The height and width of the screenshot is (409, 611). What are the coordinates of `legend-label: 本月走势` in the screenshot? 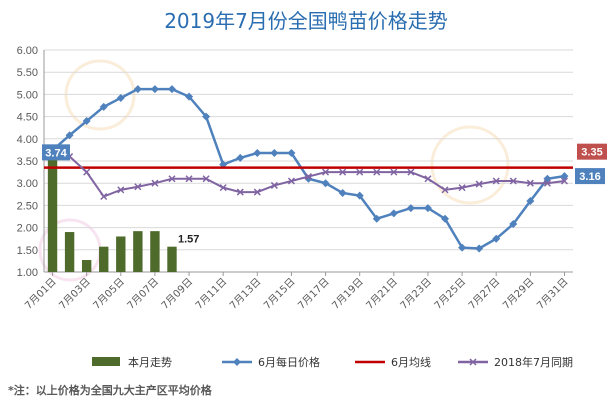 It's located at (150, 362).